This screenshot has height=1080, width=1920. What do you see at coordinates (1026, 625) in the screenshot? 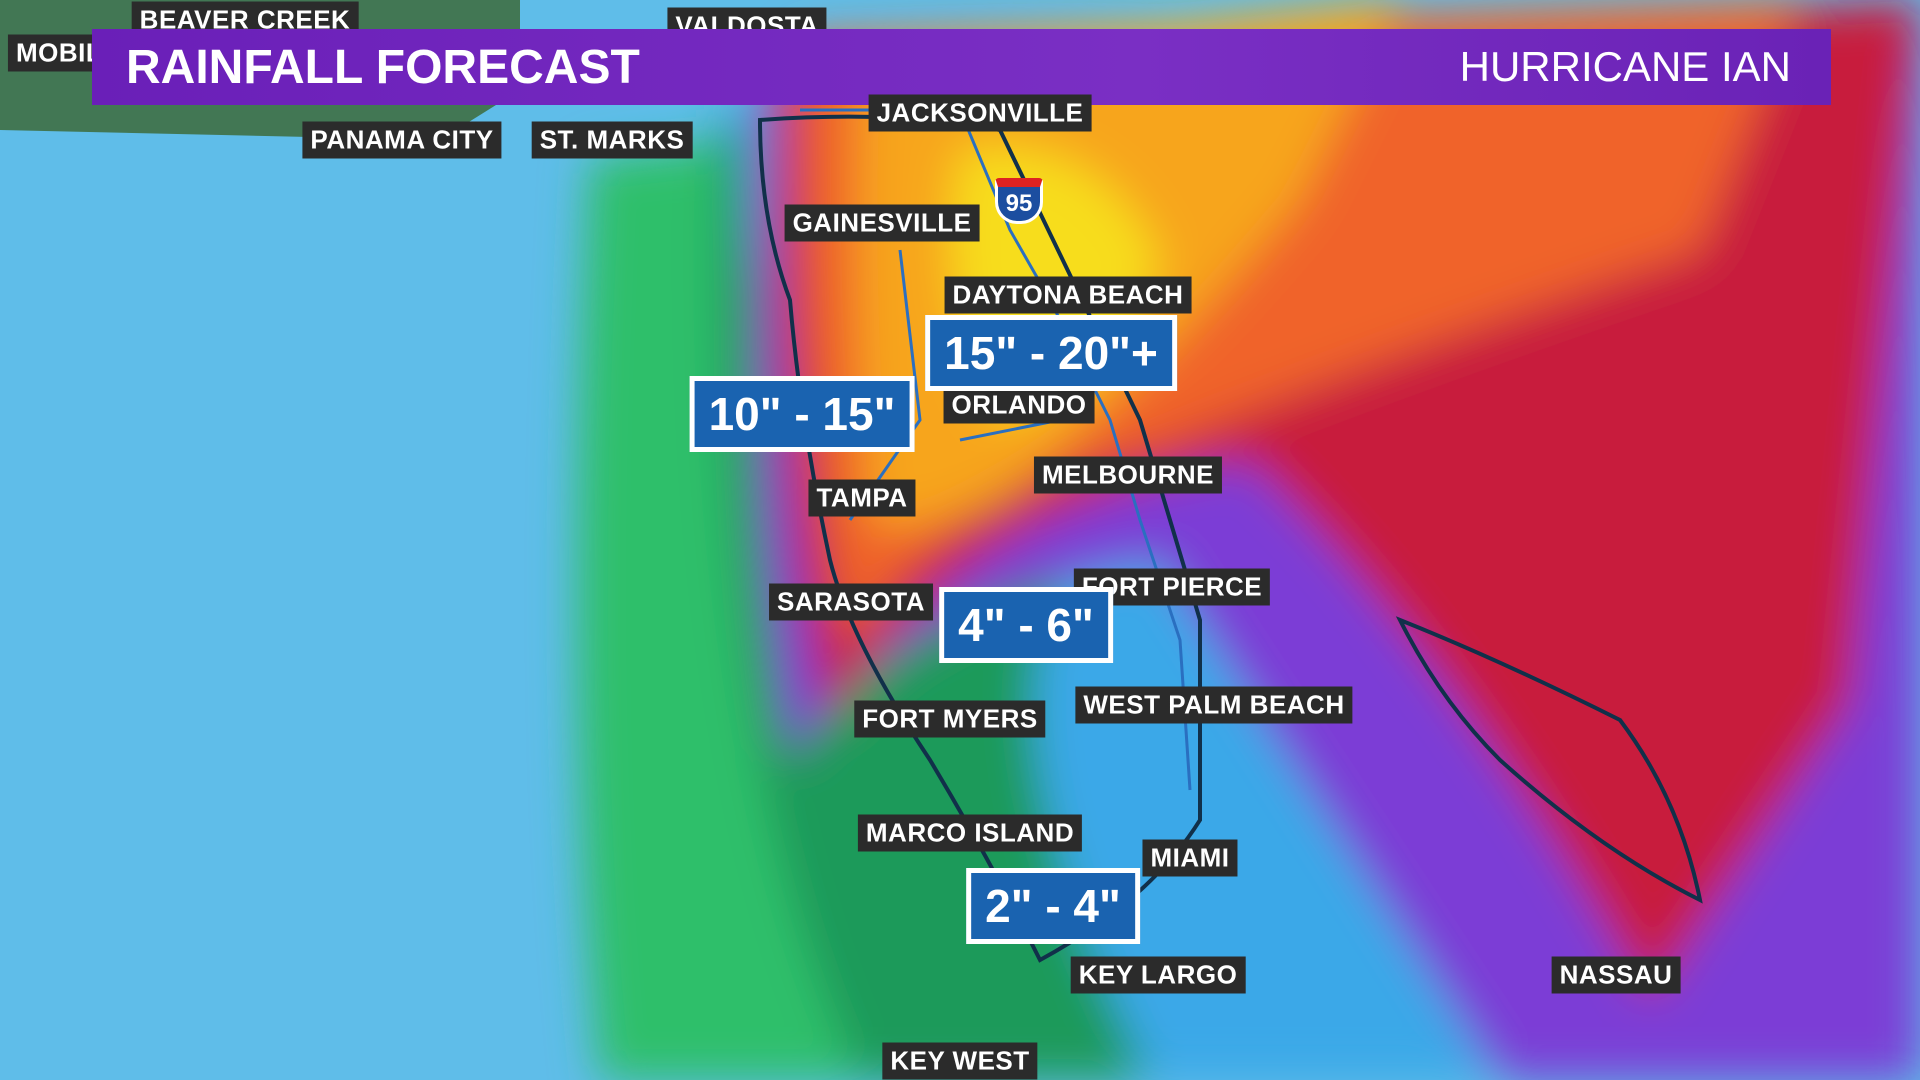
I see `rainfall-range: 4" - 6"` at bounding box center [1026, 625].